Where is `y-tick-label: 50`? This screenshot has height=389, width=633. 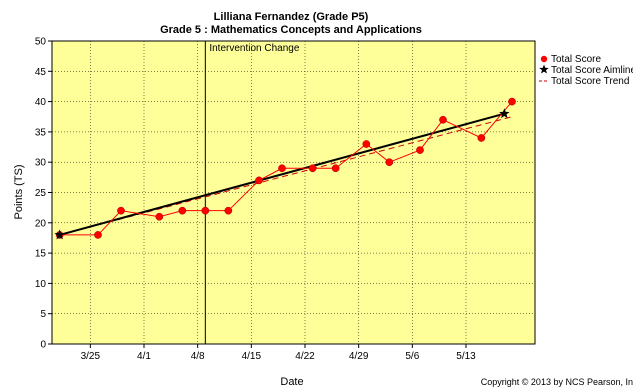
y-tick-label: 50 is located at coordinates (41, 42).